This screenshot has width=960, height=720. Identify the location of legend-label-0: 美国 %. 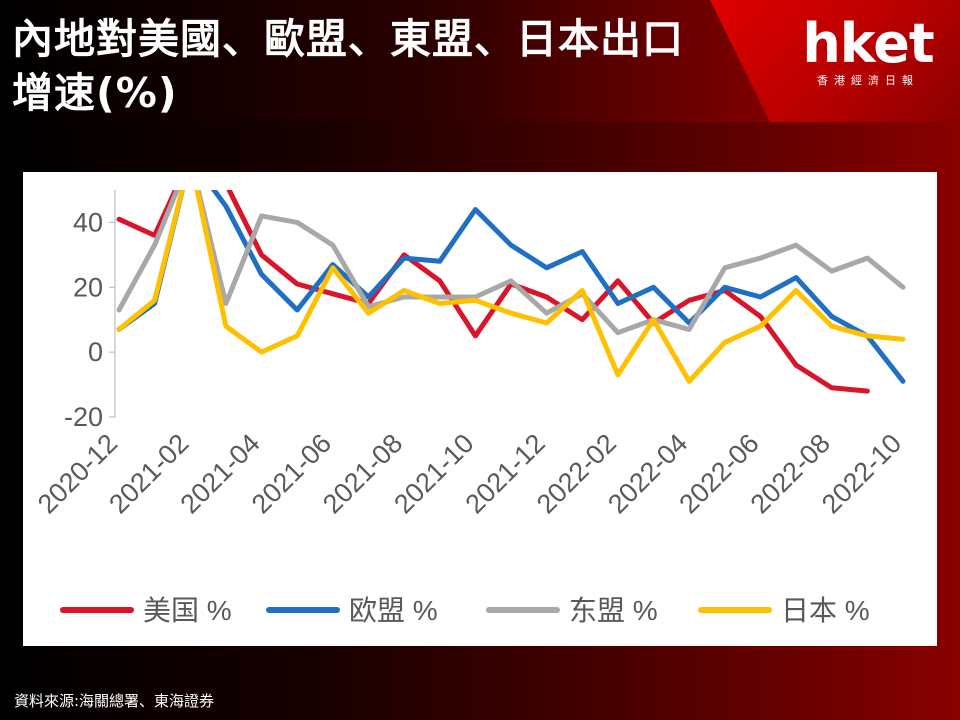
(187, 610).